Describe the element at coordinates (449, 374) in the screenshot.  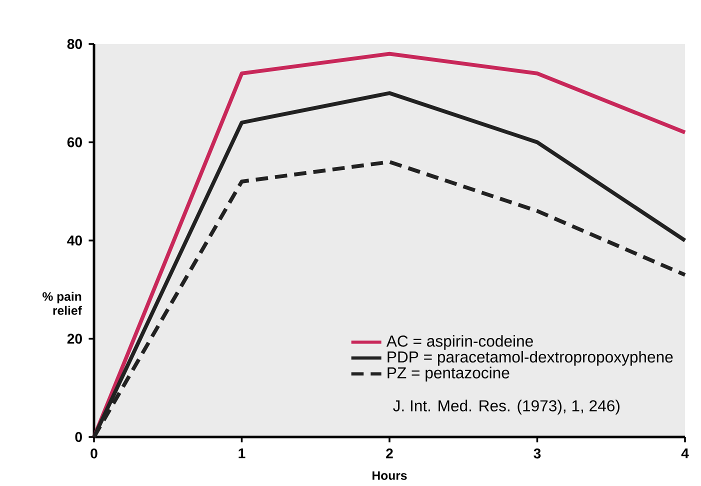
I see `legend-label: PZ = pentazocine` at that location.